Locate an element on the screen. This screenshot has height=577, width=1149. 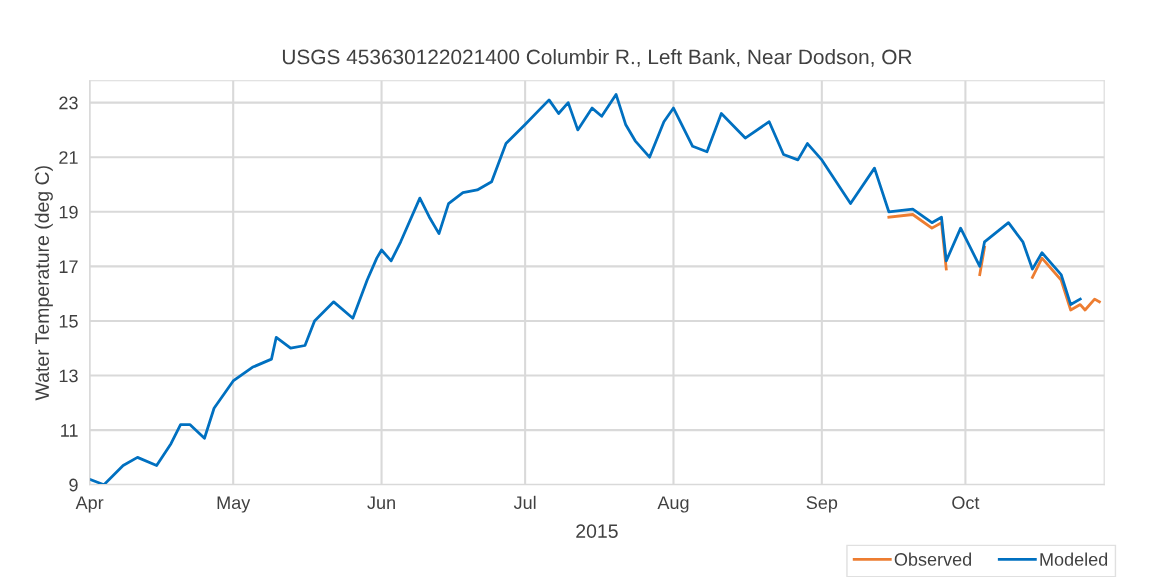
legend-label: Observed is located at coordinates (933, 559).